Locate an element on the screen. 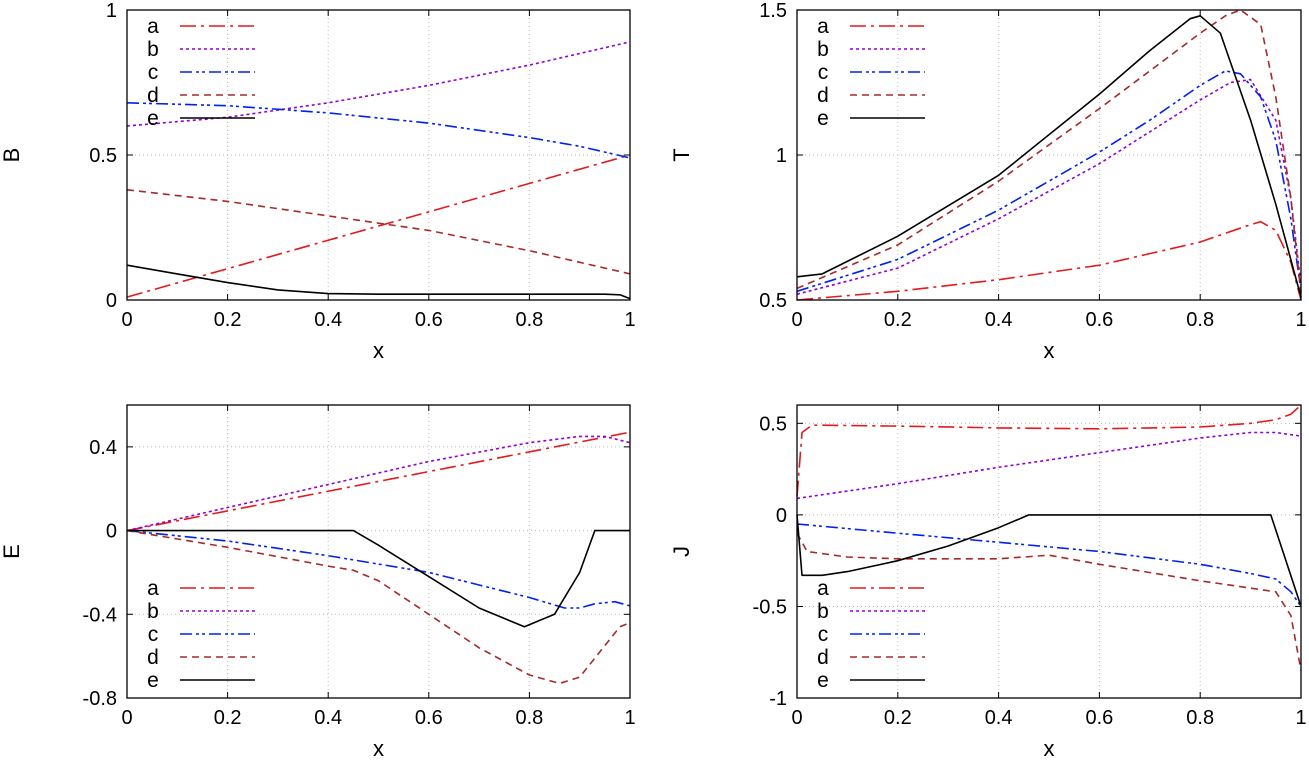 Image resolution: width=1309 pixels, height=763 pixels. y-tick-label: -0.8 is located at coordinates (100, 699).